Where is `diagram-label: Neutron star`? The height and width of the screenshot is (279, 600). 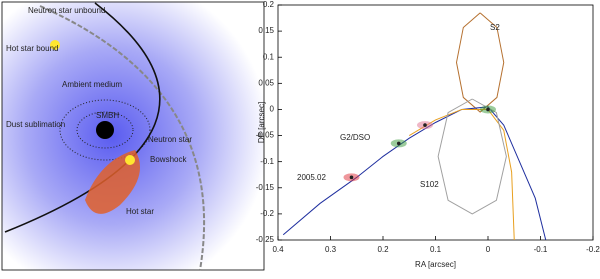 diagram-label: Neutron star is located at coordinates (170, 139).